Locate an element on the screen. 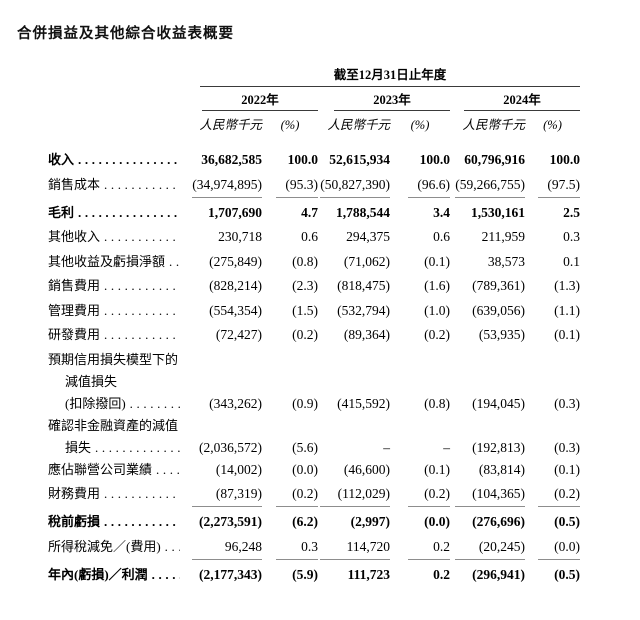 This screenshot has width=640, height=620. table-row: 預期信用損失模型下的 is located at coordinates (314, 363).